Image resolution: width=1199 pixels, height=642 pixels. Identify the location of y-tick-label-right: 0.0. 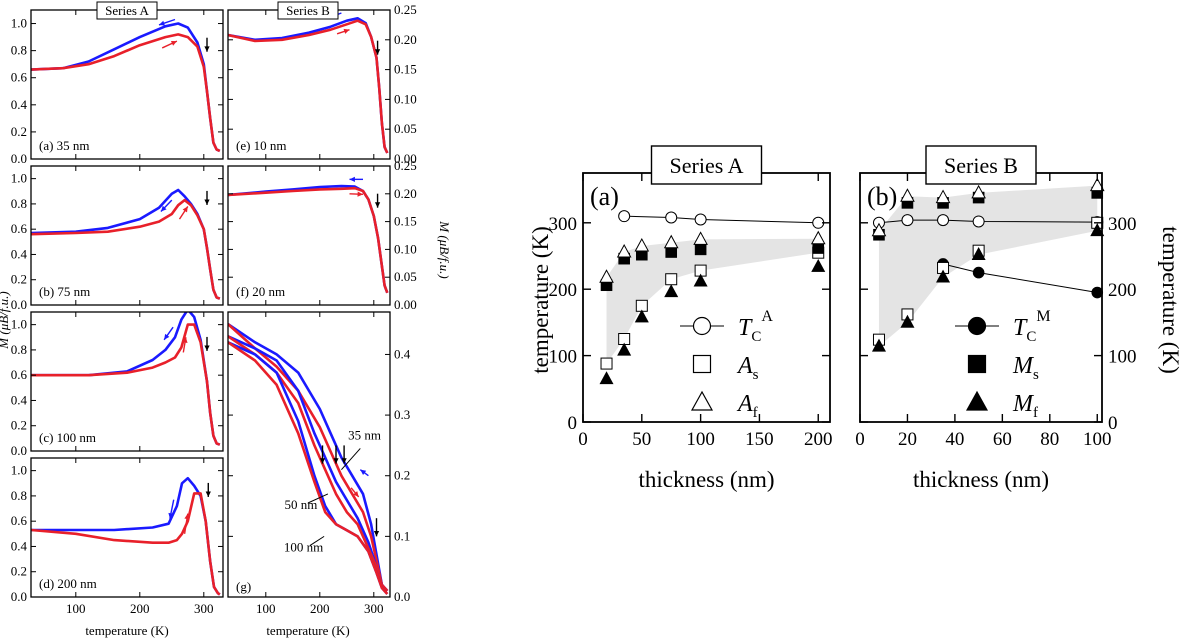
(402, 596).